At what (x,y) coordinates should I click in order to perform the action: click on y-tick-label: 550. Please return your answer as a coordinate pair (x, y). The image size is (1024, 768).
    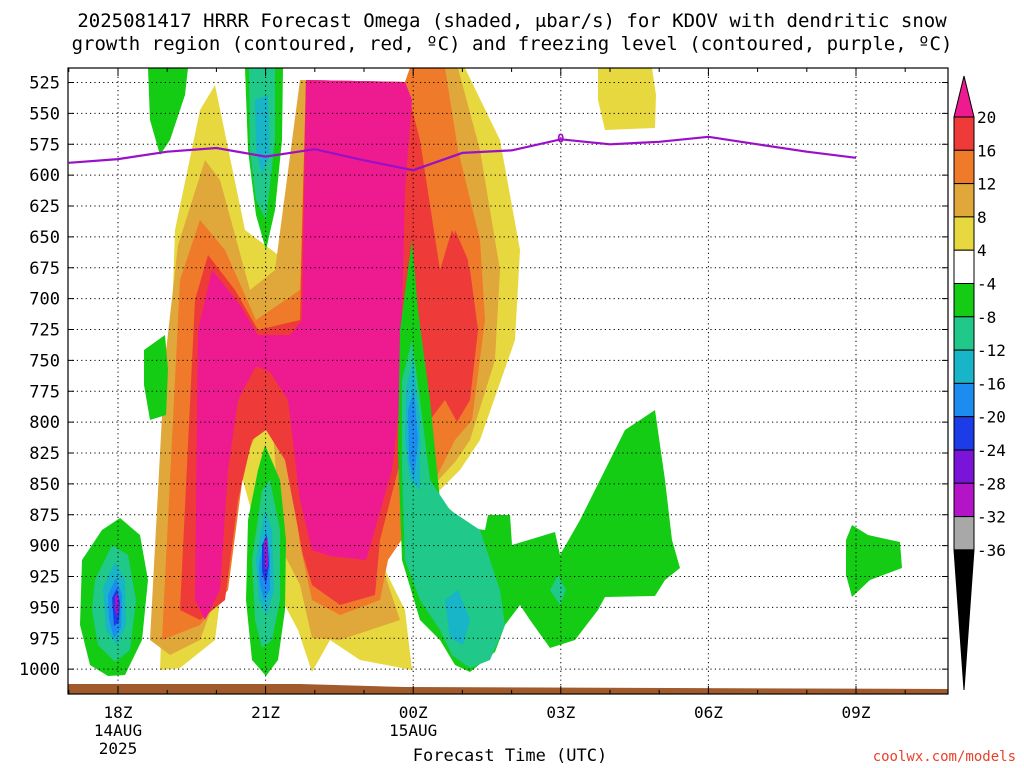
    Looking at the image, I should click on (44, 114).